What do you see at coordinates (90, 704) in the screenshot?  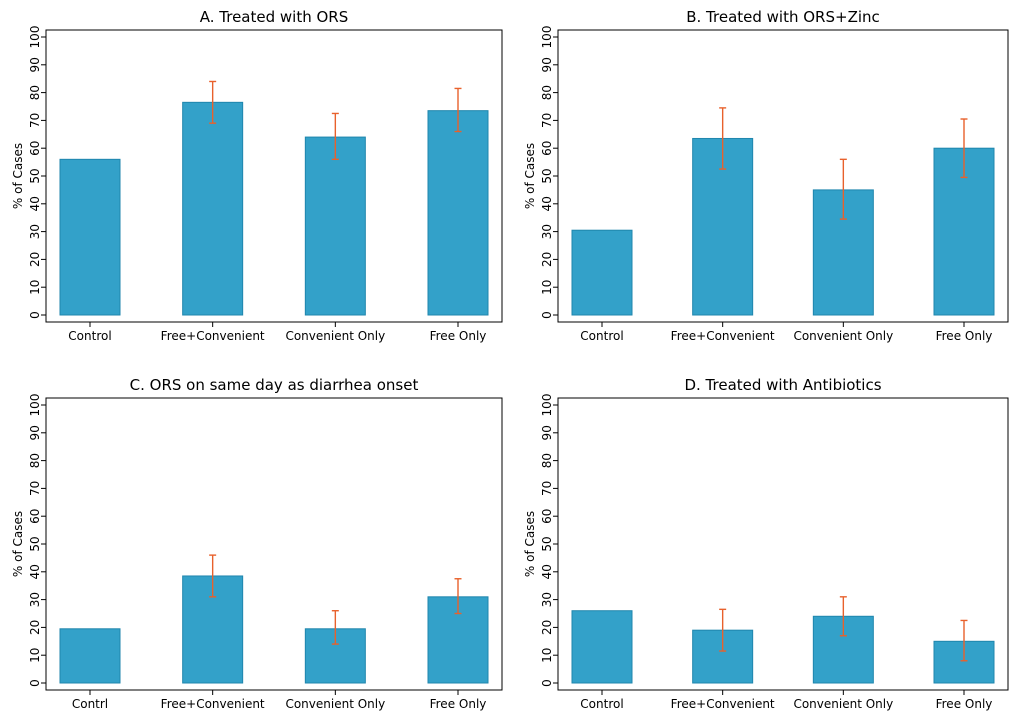 I see `x-tick-label: Contrl` at bounding box center [90, 704].